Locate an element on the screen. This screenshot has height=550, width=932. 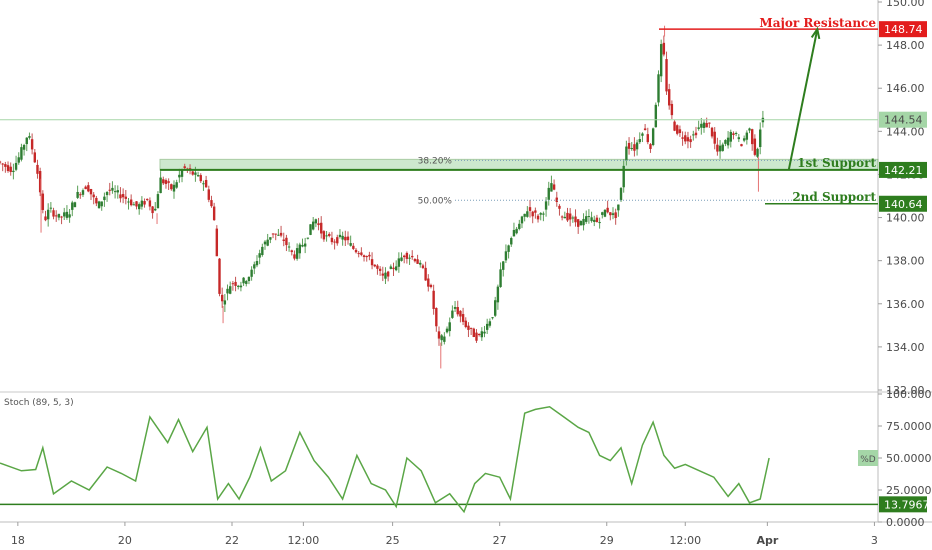
stoch-tick-label: 50.0000 is located at coordinates (909, 458).